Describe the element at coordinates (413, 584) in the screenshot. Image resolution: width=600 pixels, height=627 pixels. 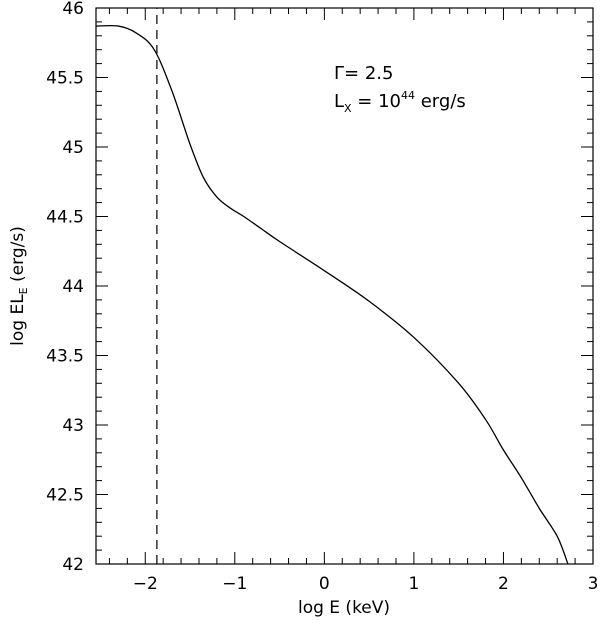
I see `x-tick-label: 1` at that location.